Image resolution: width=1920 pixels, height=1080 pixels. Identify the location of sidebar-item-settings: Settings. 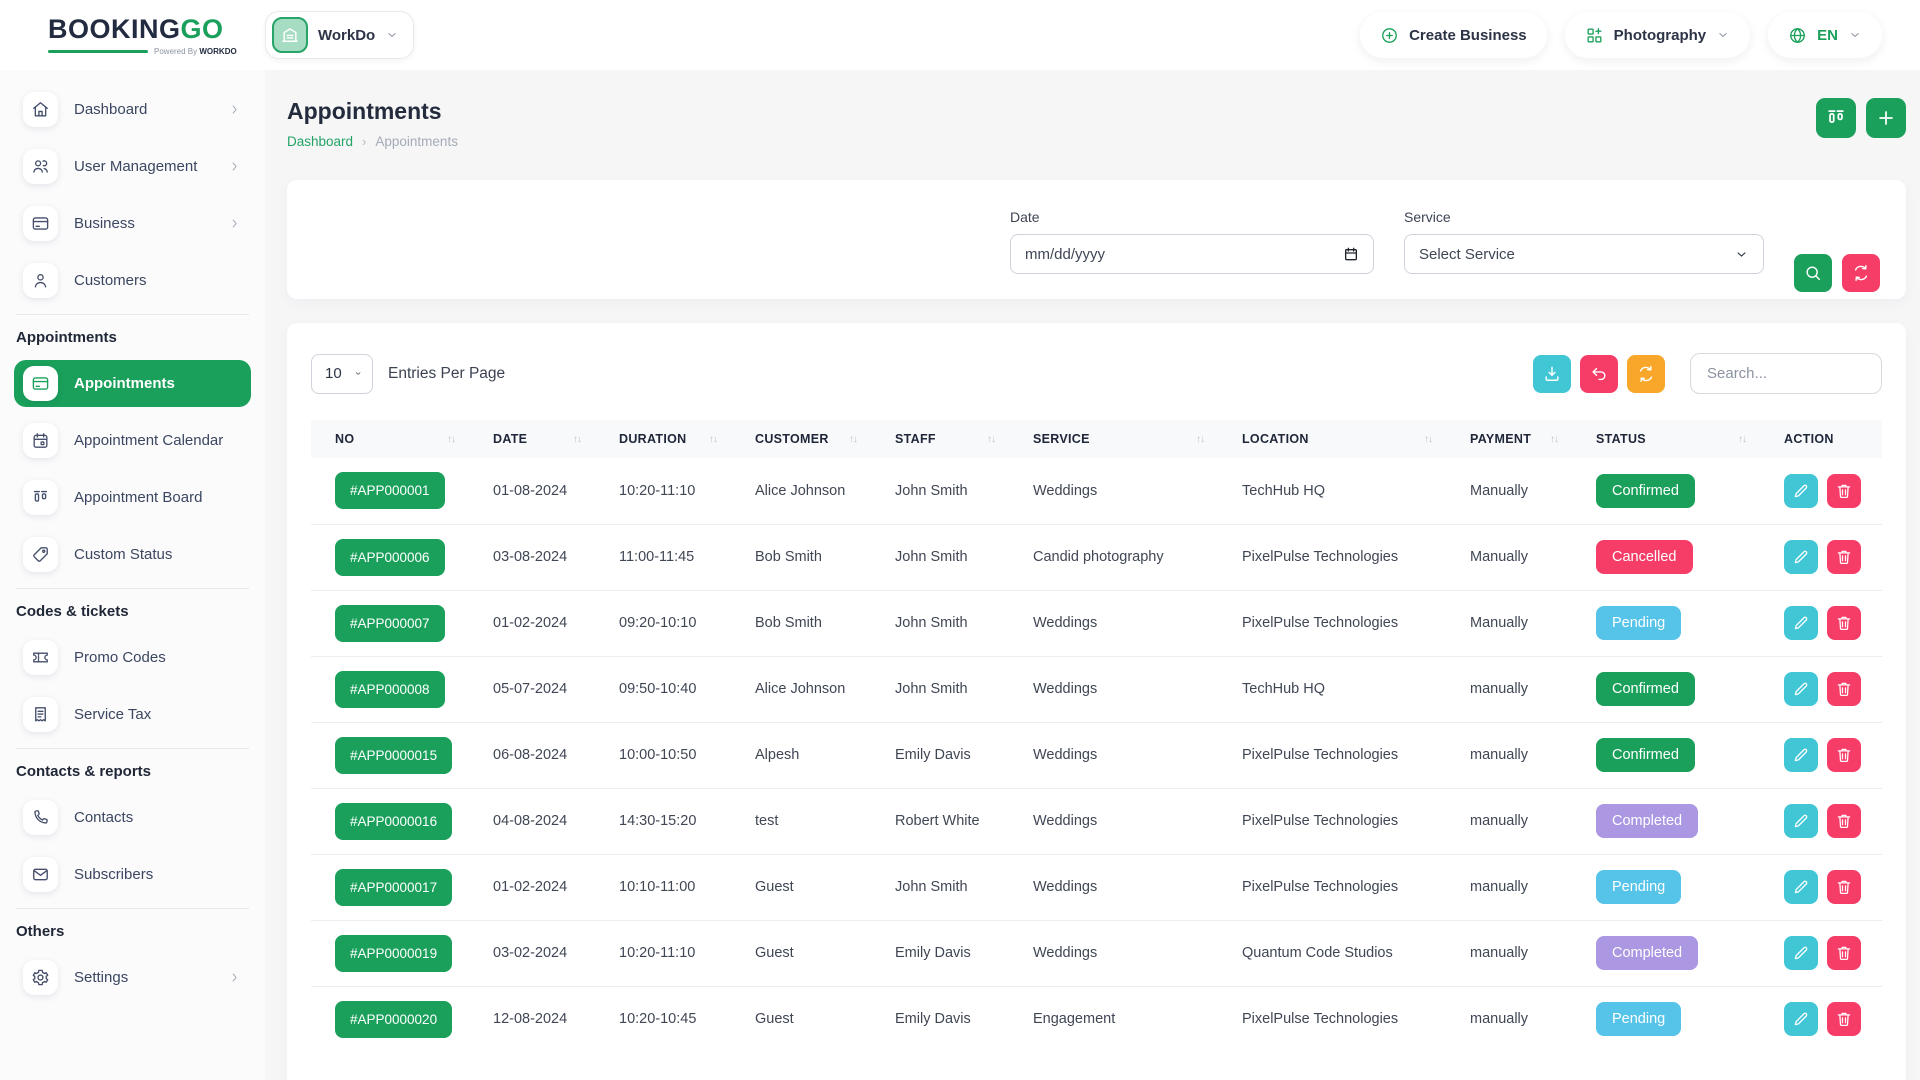
(132, 977).